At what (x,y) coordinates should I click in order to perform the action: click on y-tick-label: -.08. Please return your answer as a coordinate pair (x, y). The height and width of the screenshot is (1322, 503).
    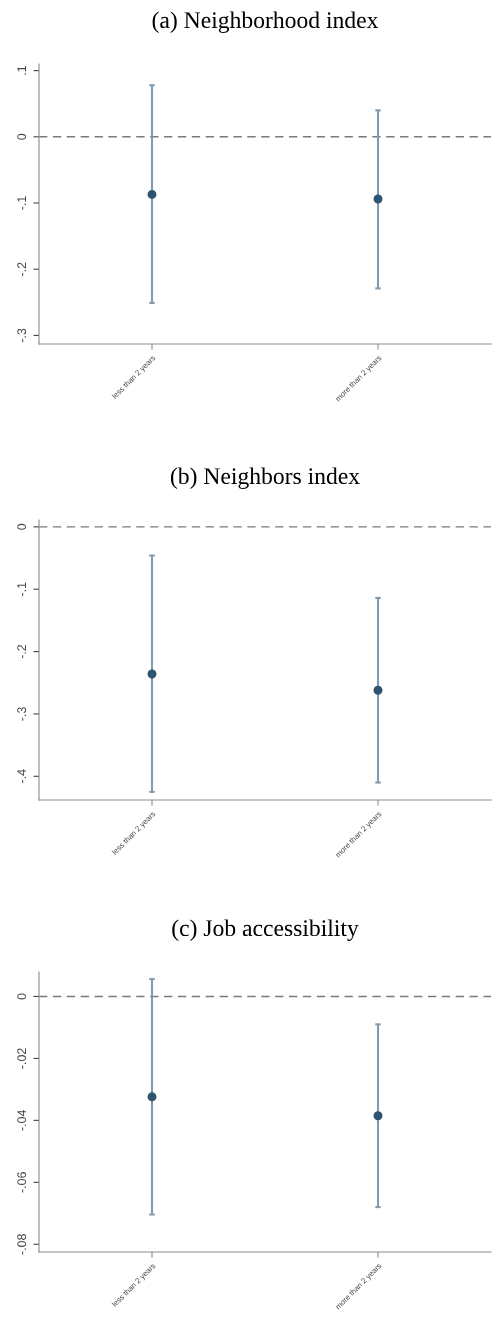
    Looking at the image, I should click on (22, 1244).